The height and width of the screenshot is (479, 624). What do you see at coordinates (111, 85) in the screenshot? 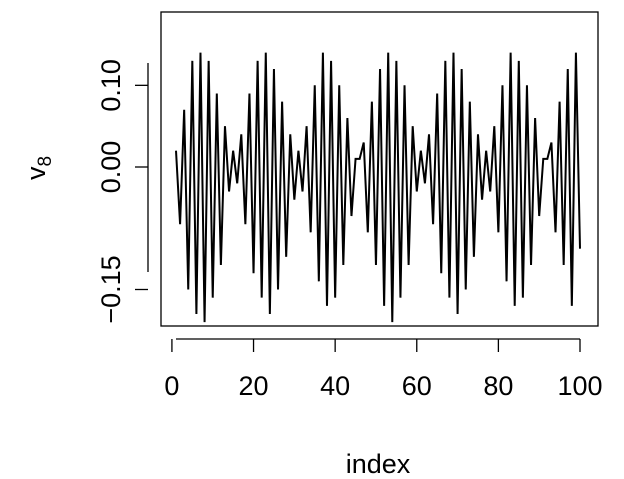
I see `y-tick-label: 0.10` at bounding box center [111, 85].